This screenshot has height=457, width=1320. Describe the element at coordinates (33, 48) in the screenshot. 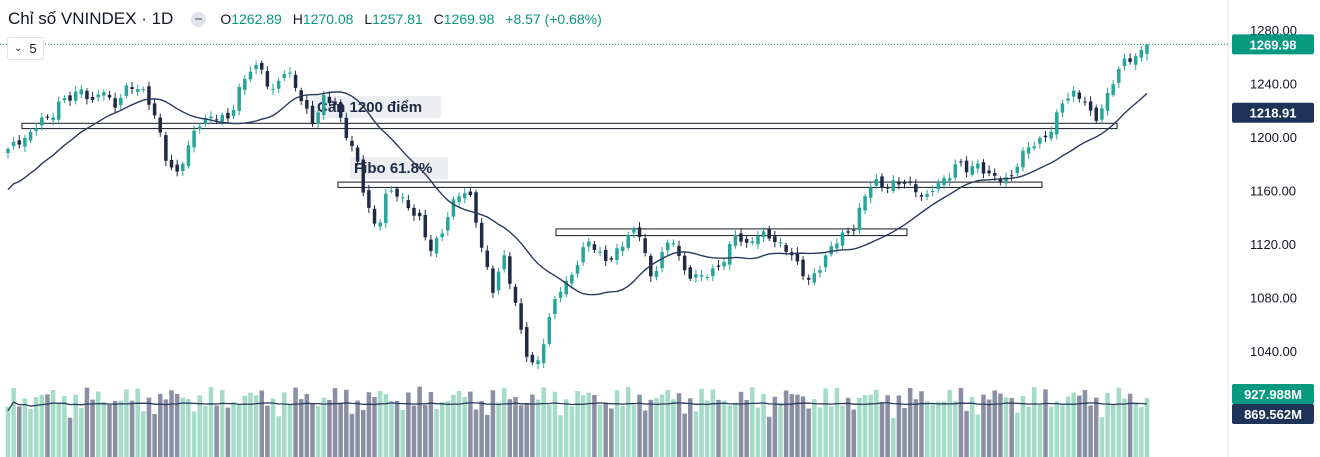

I see `indicator-value: 5` at that location.